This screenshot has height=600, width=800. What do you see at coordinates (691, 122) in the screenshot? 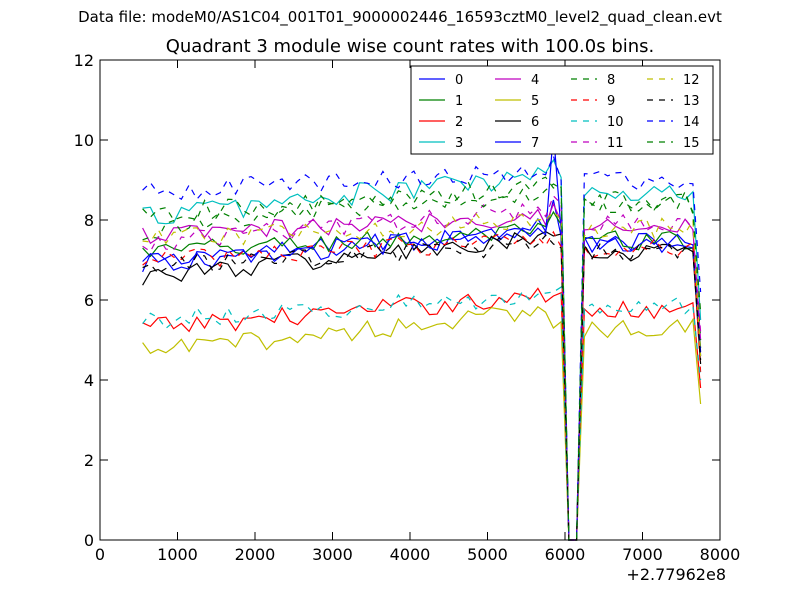
I see `legend-label-14: 14` at bounding box center [691, 122].